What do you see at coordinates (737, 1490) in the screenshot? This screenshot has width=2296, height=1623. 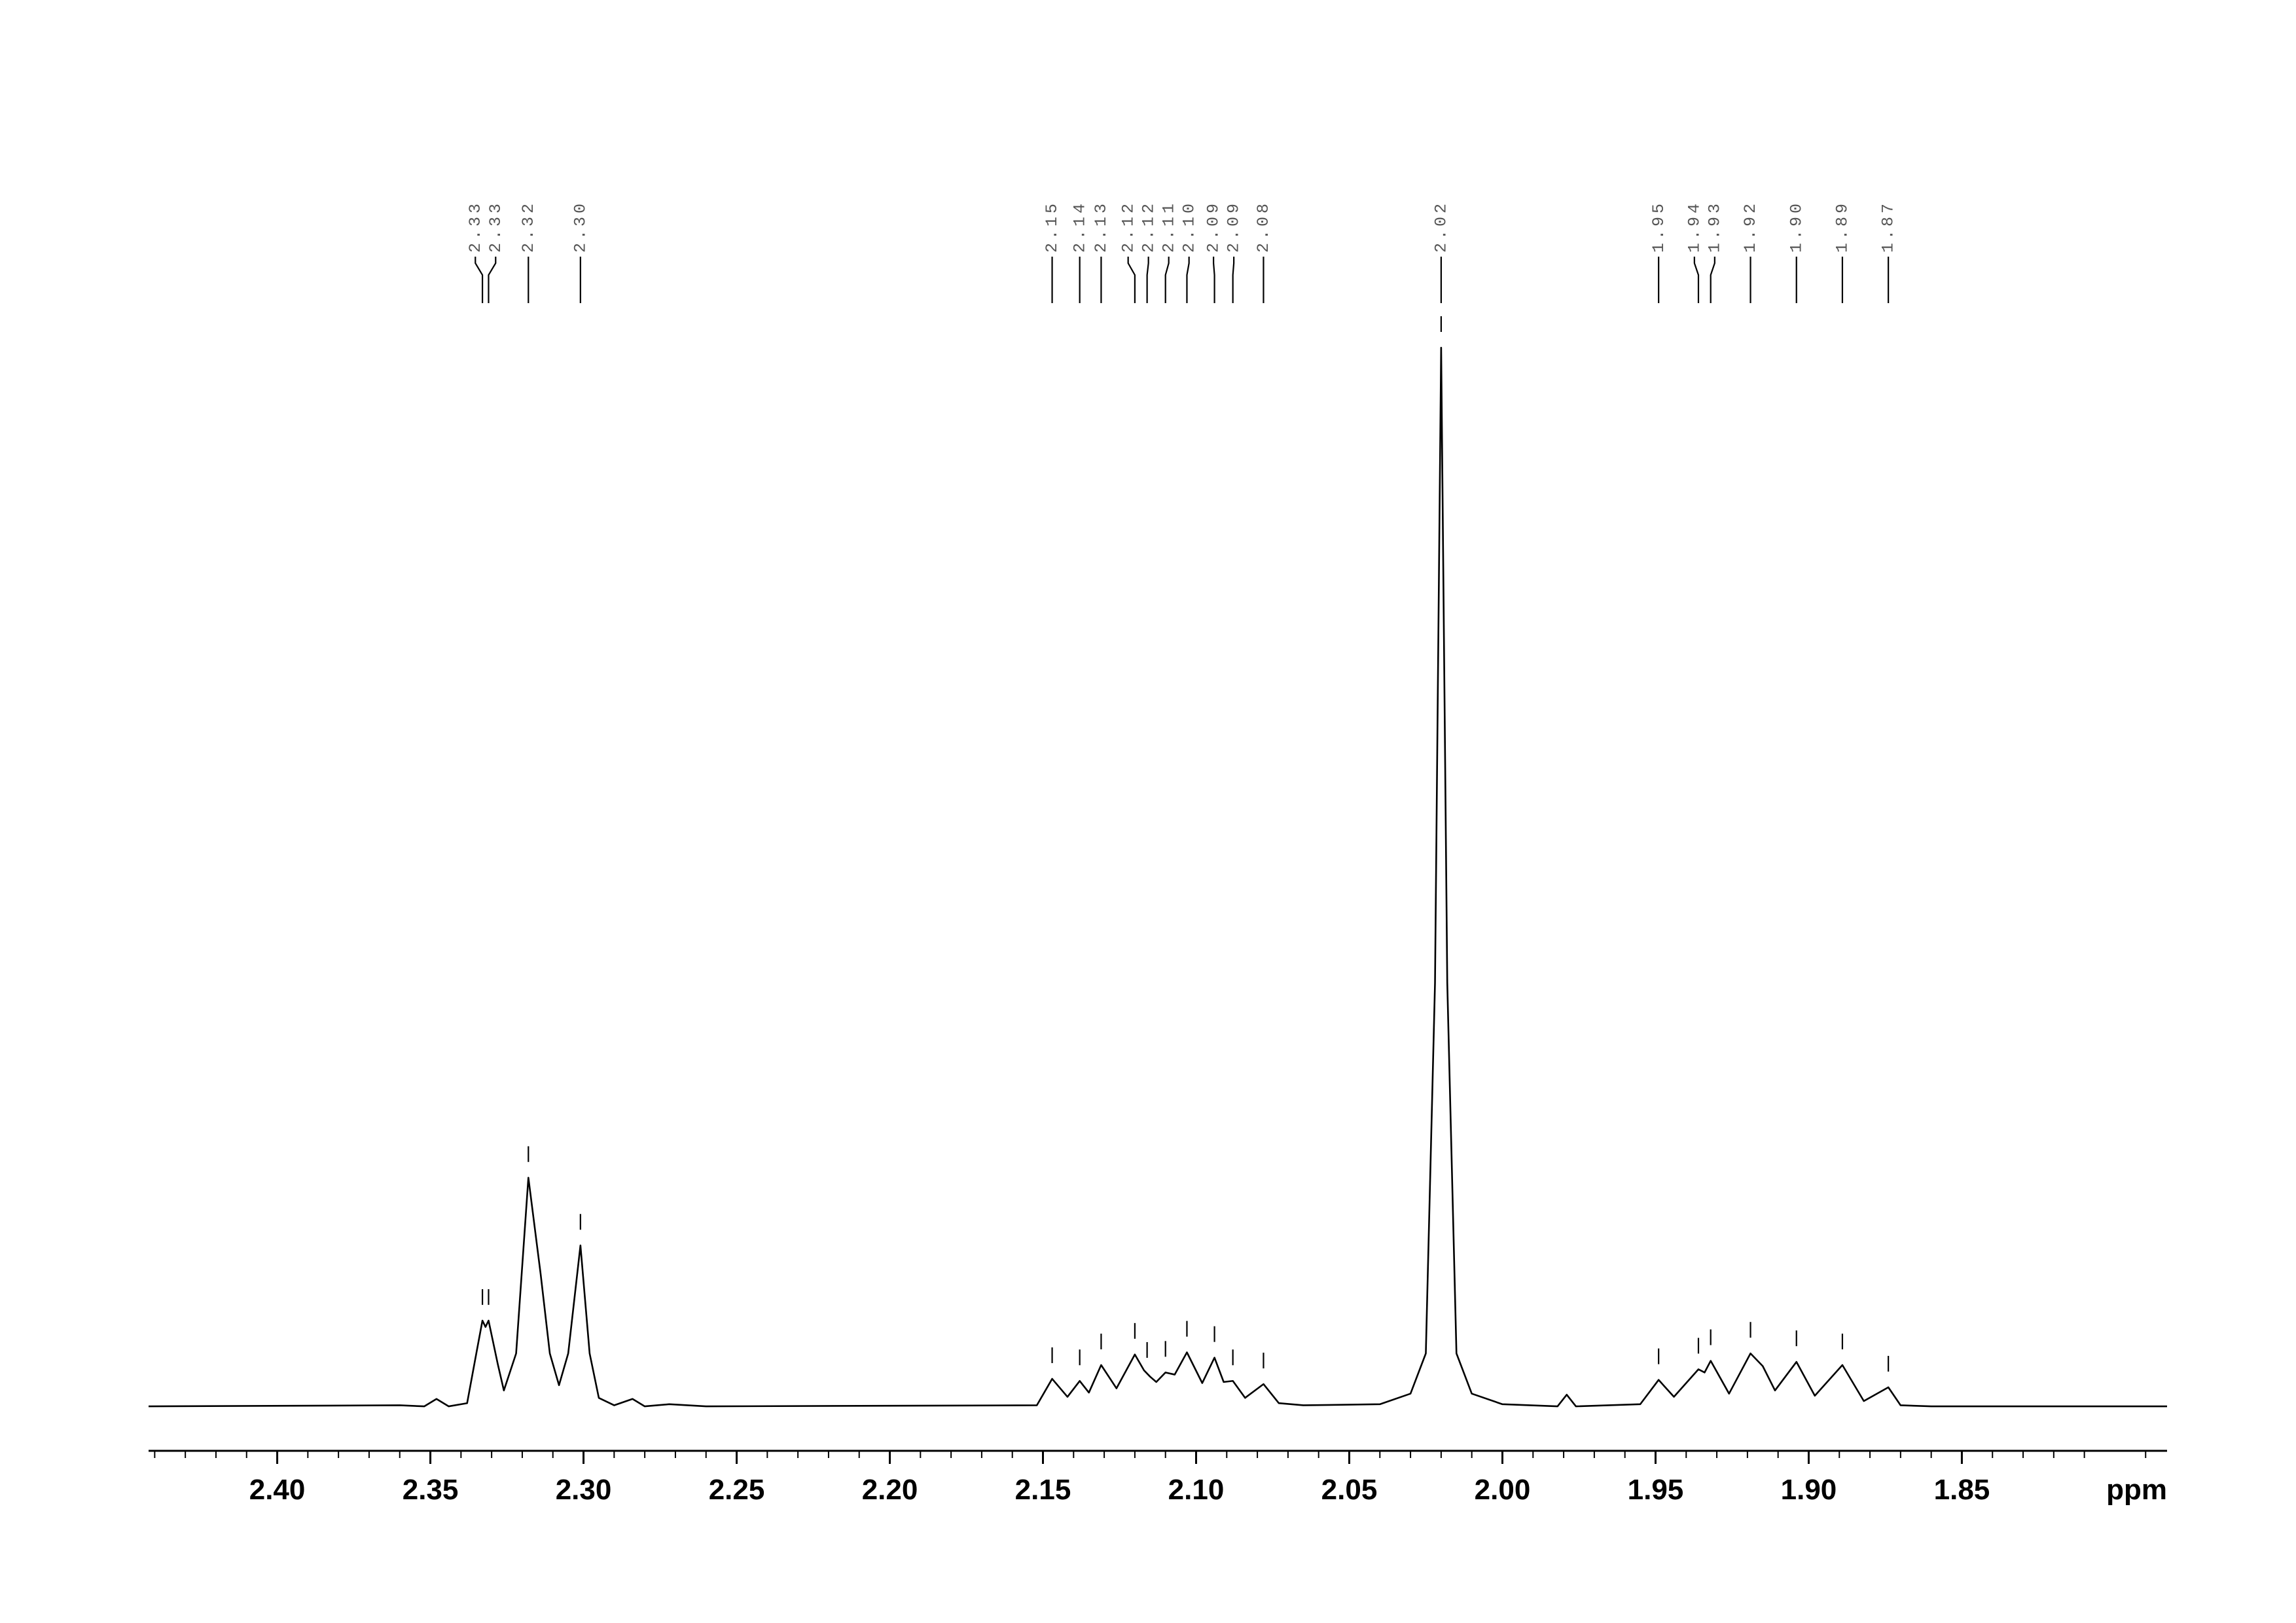 I see `x-tick-label: 2.25` at bounding box center [737, 1490].